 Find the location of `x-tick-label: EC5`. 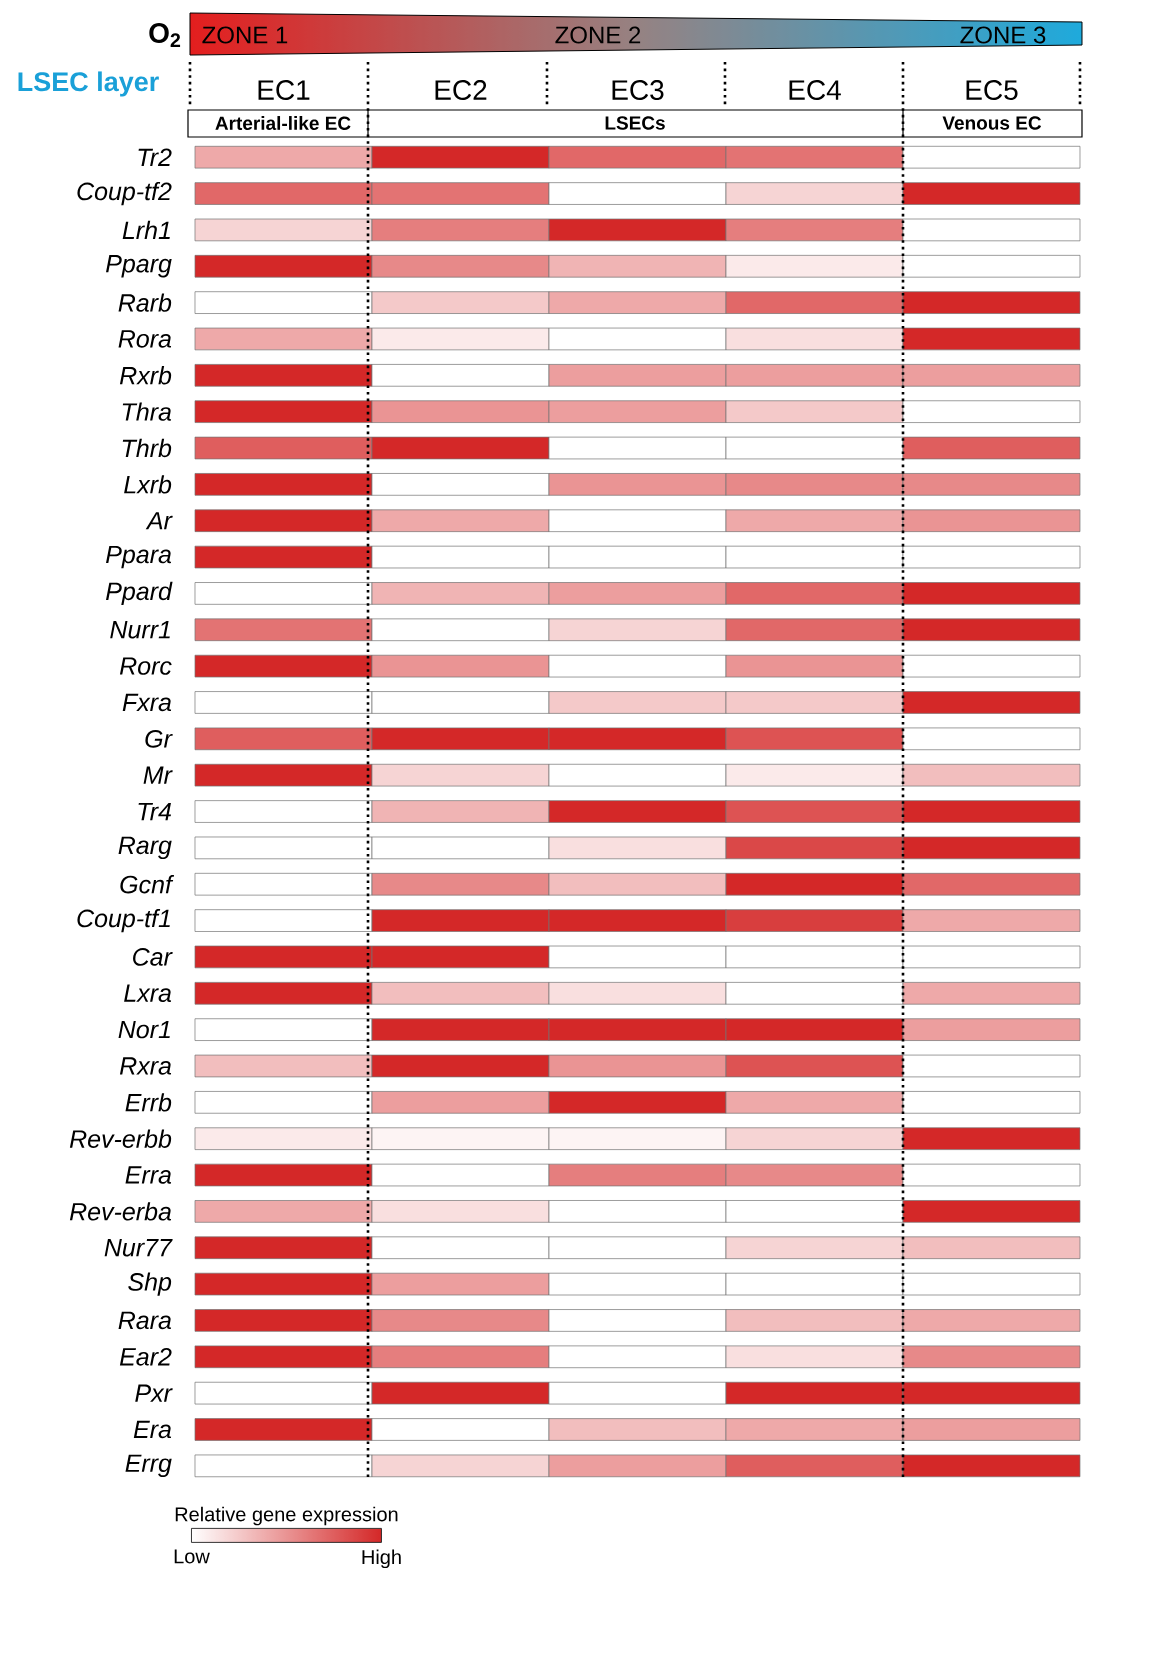

x-tick-label: EC5 is located at coordinates (992, 90).